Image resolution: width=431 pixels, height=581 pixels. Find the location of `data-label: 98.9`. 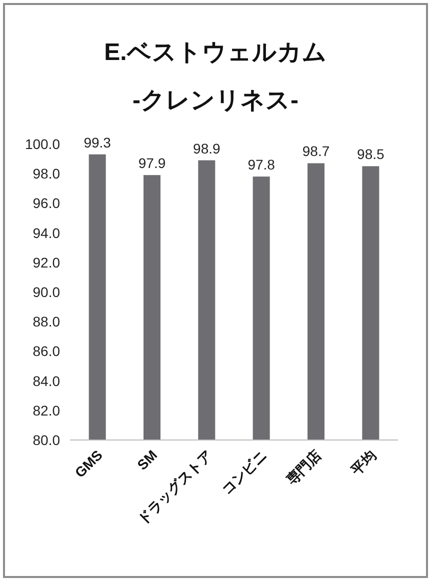

data-label: 98.9 is located at coordinates (207, 148).